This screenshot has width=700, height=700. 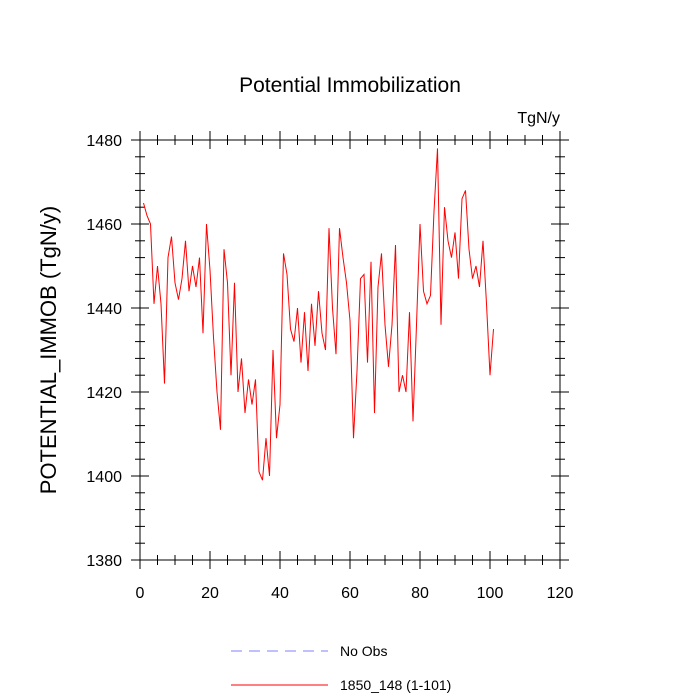 I want to click on y-tick-label: 1420, so click(x=104, y=393).